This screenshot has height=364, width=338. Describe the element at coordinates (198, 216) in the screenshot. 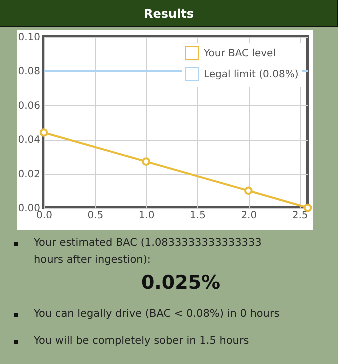

I see `x-tick-label: 1.5` at that location.